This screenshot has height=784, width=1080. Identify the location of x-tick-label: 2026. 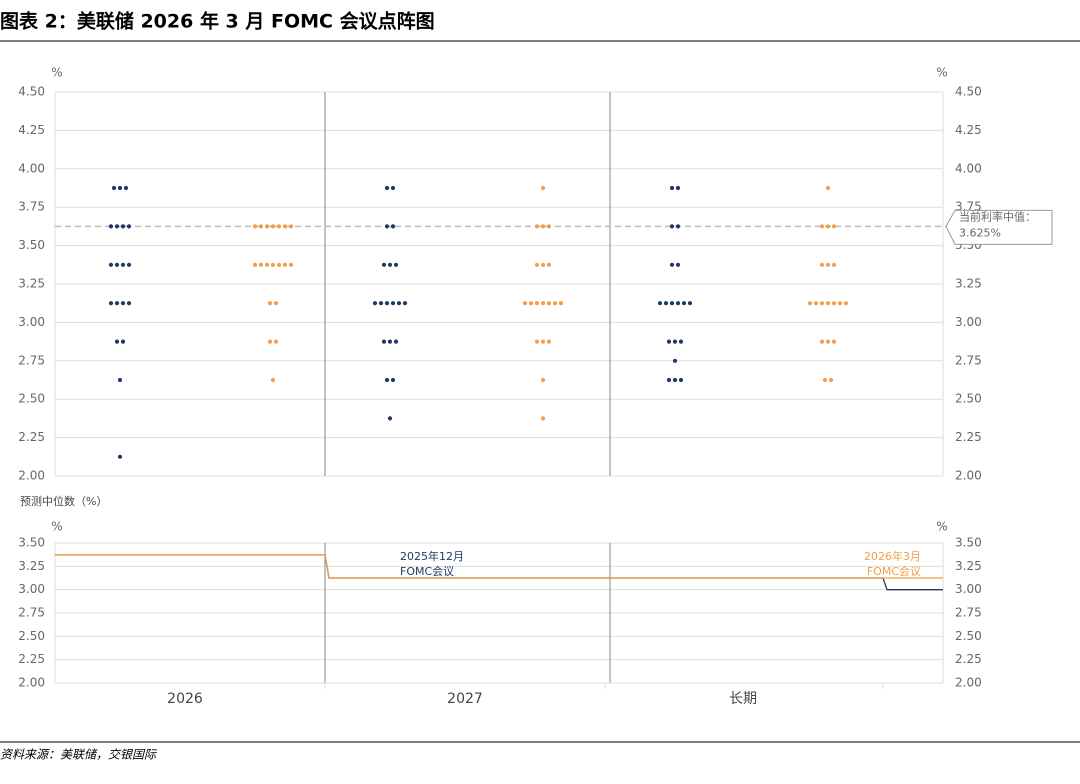
(185, 699).